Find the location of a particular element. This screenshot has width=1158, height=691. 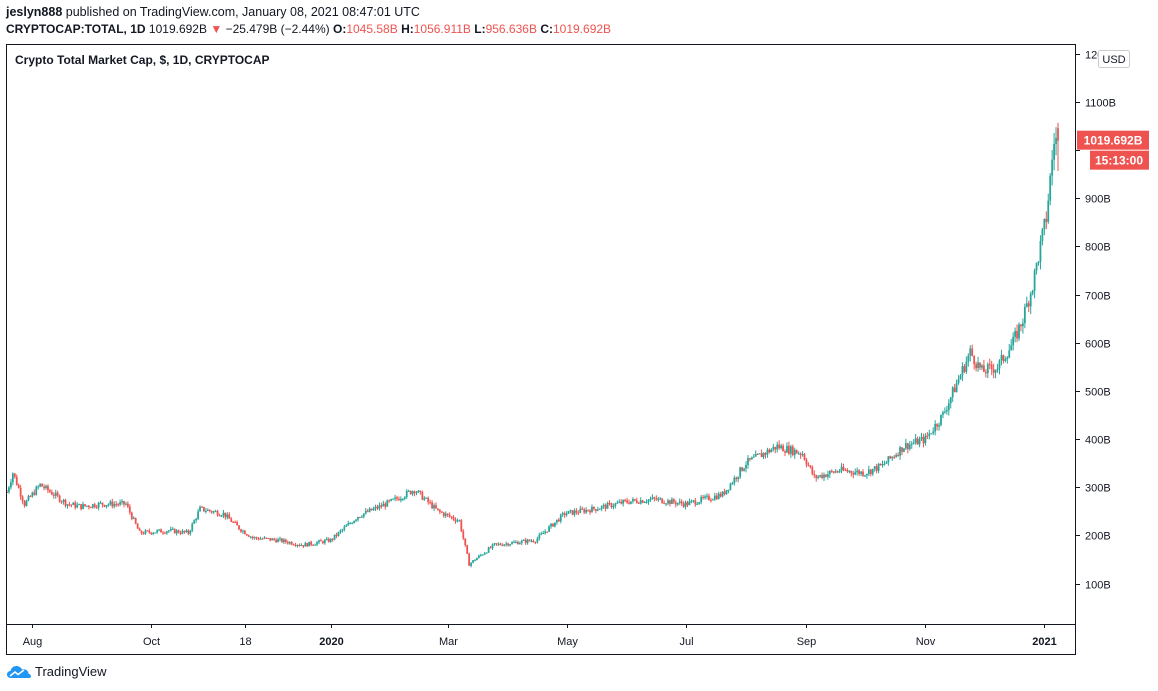

symbol-label: CRYPTOCAP:TOTAL, 1D is located at coordinates (76, 29).